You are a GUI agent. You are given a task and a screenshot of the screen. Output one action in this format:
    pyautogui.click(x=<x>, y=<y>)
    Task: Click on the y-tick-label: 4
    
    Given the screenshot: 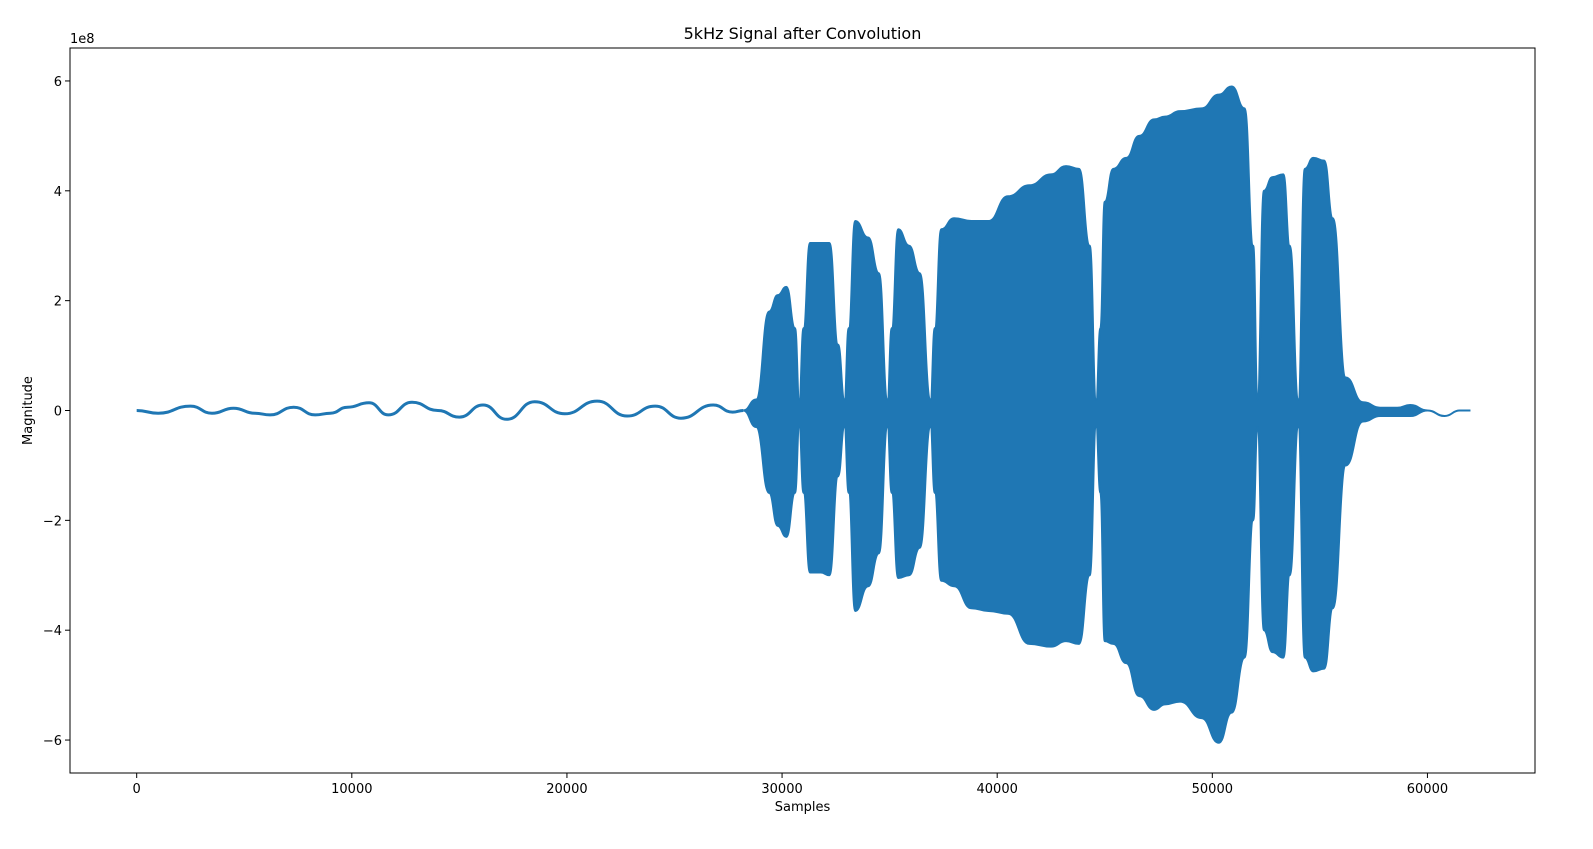 What is the action you would take?
    pyautogui.click(x=58, y=192)
    